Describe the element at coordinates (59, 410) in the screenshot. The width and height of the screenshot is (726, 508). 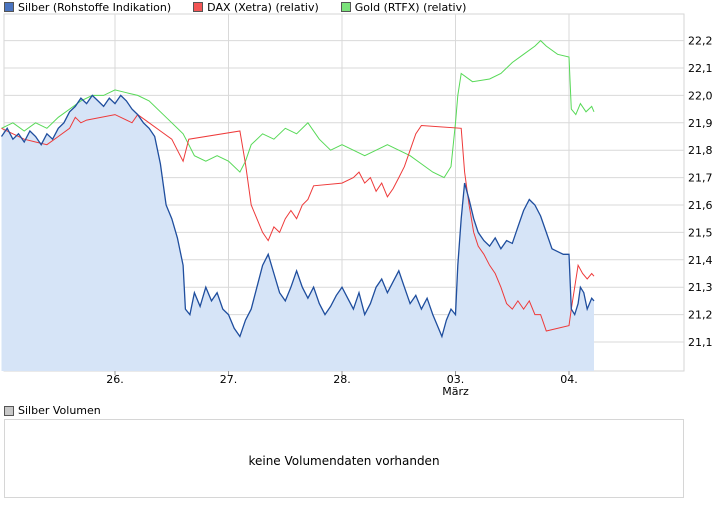
I see `volume-legend-label: Silber Volumen` at that location.